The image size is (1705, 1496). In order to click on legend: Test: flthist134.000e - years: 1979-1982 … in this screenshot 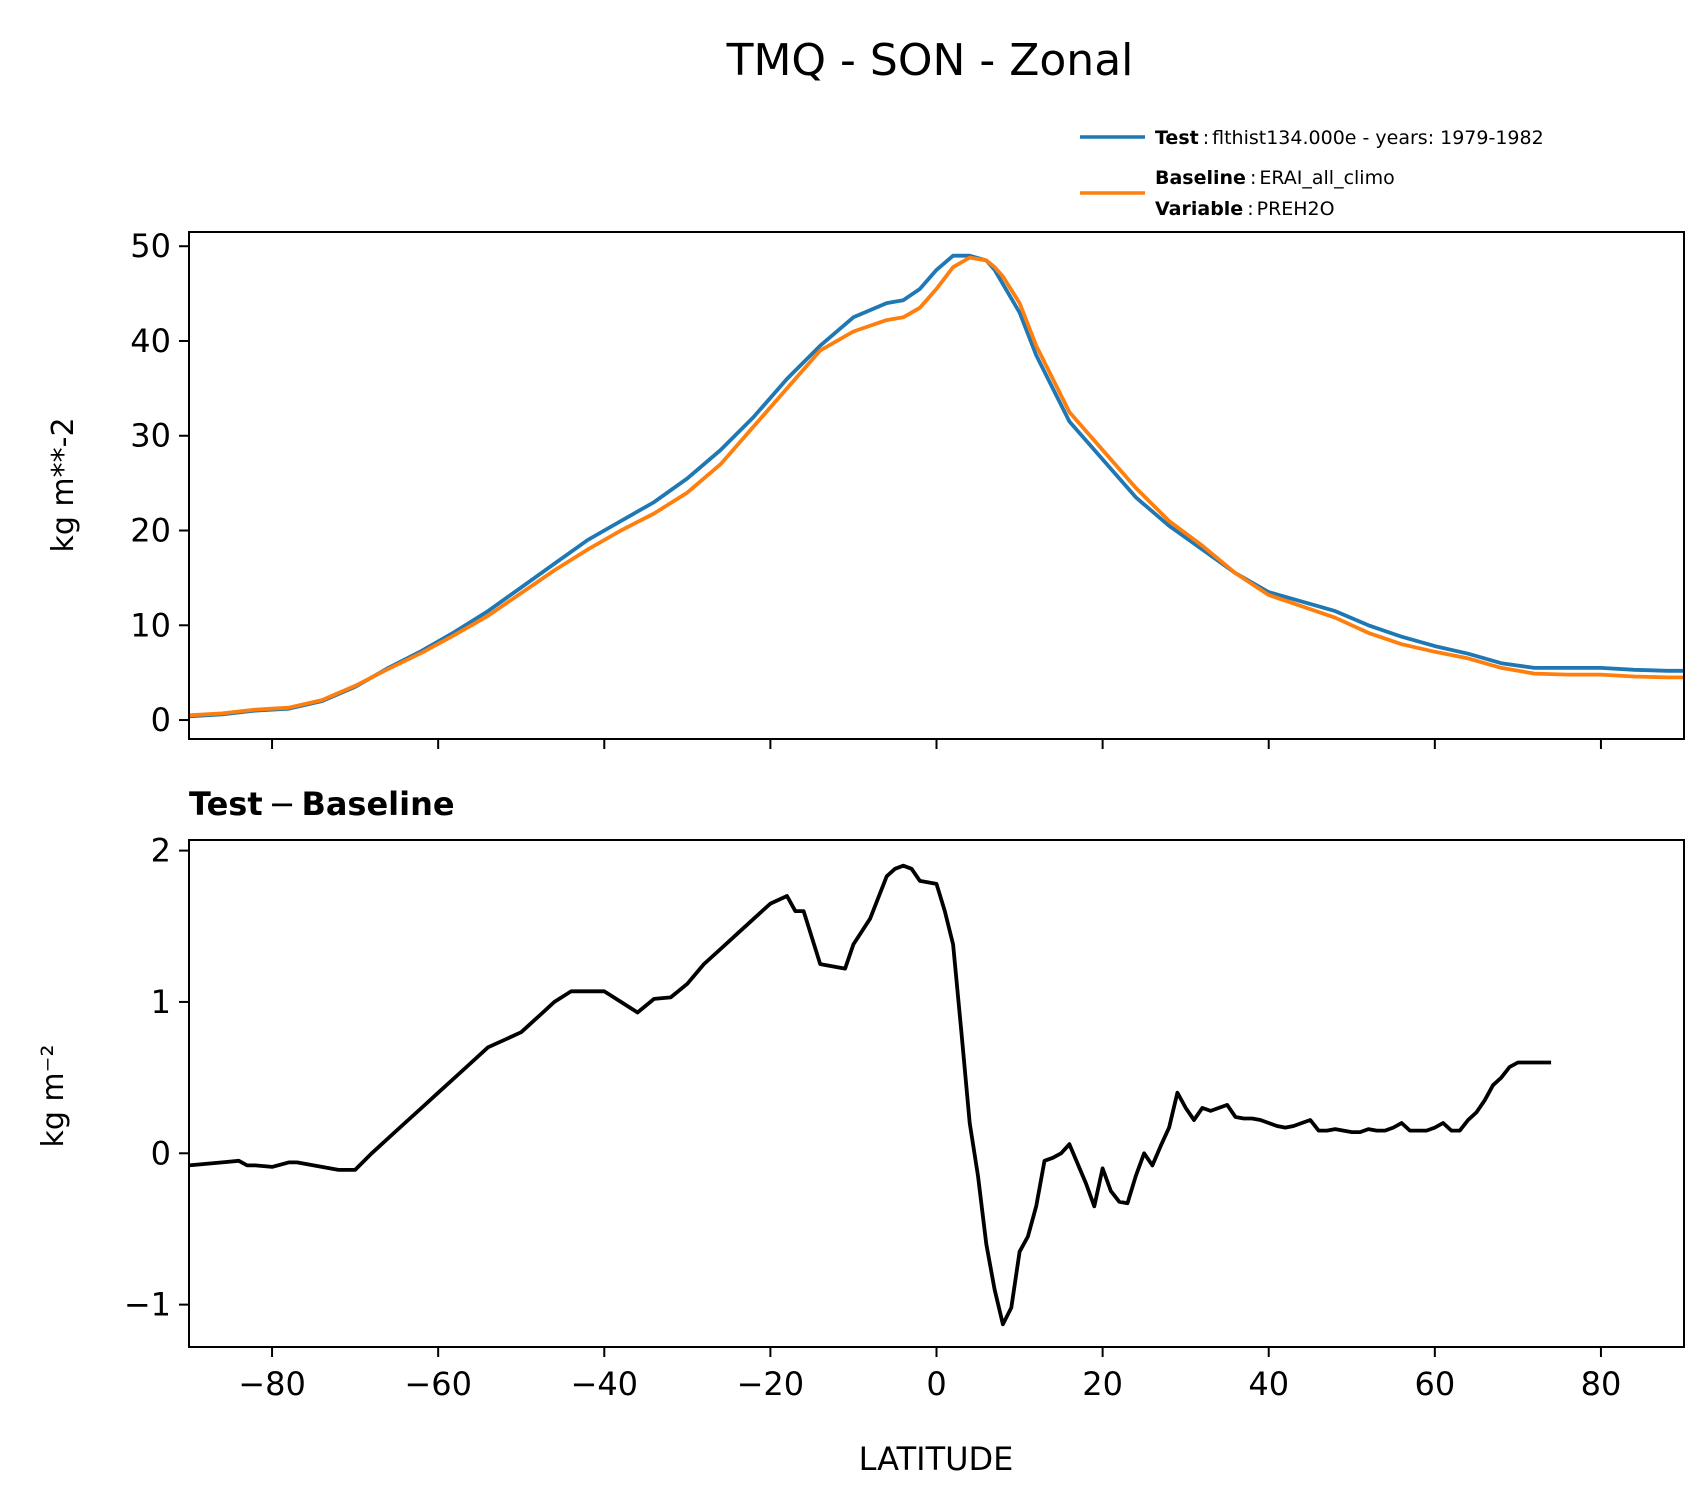, I will do `click(1312, 173)`.